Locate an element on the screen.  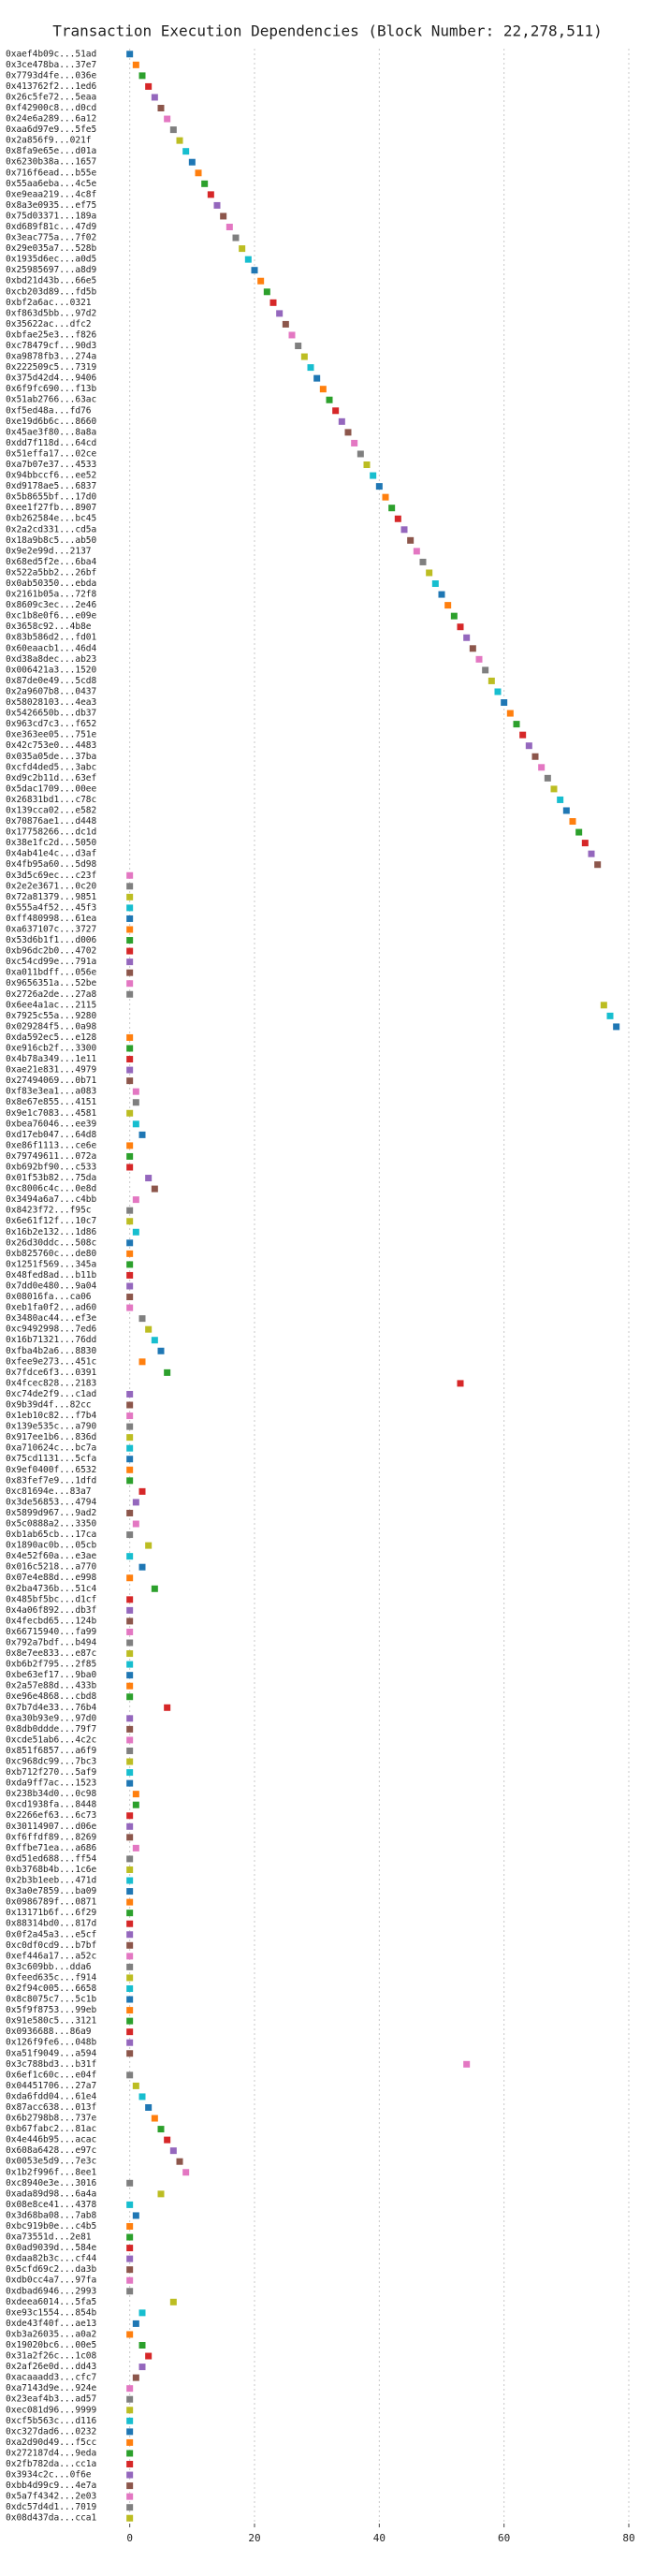
y-tick-label: 0xcfd4ded5...3abc is located at coordinates (51, 767).